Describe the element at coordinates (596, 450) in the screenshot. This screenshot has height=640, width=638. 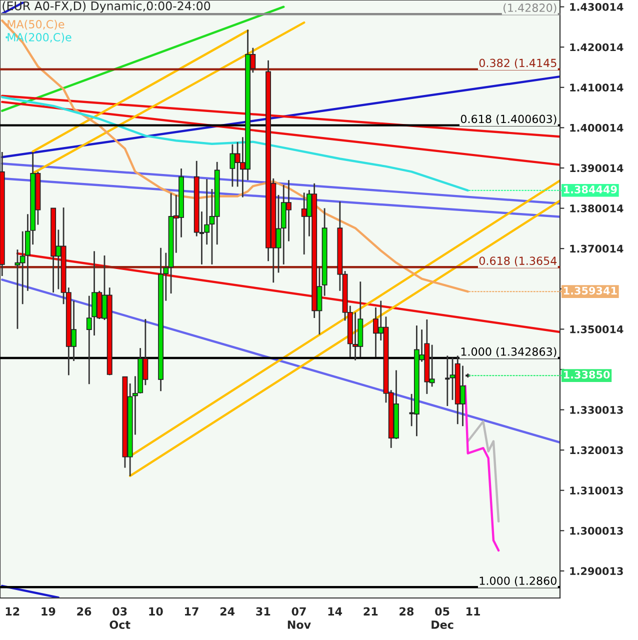
I see `y-tick-label: 1.320013` at that location.